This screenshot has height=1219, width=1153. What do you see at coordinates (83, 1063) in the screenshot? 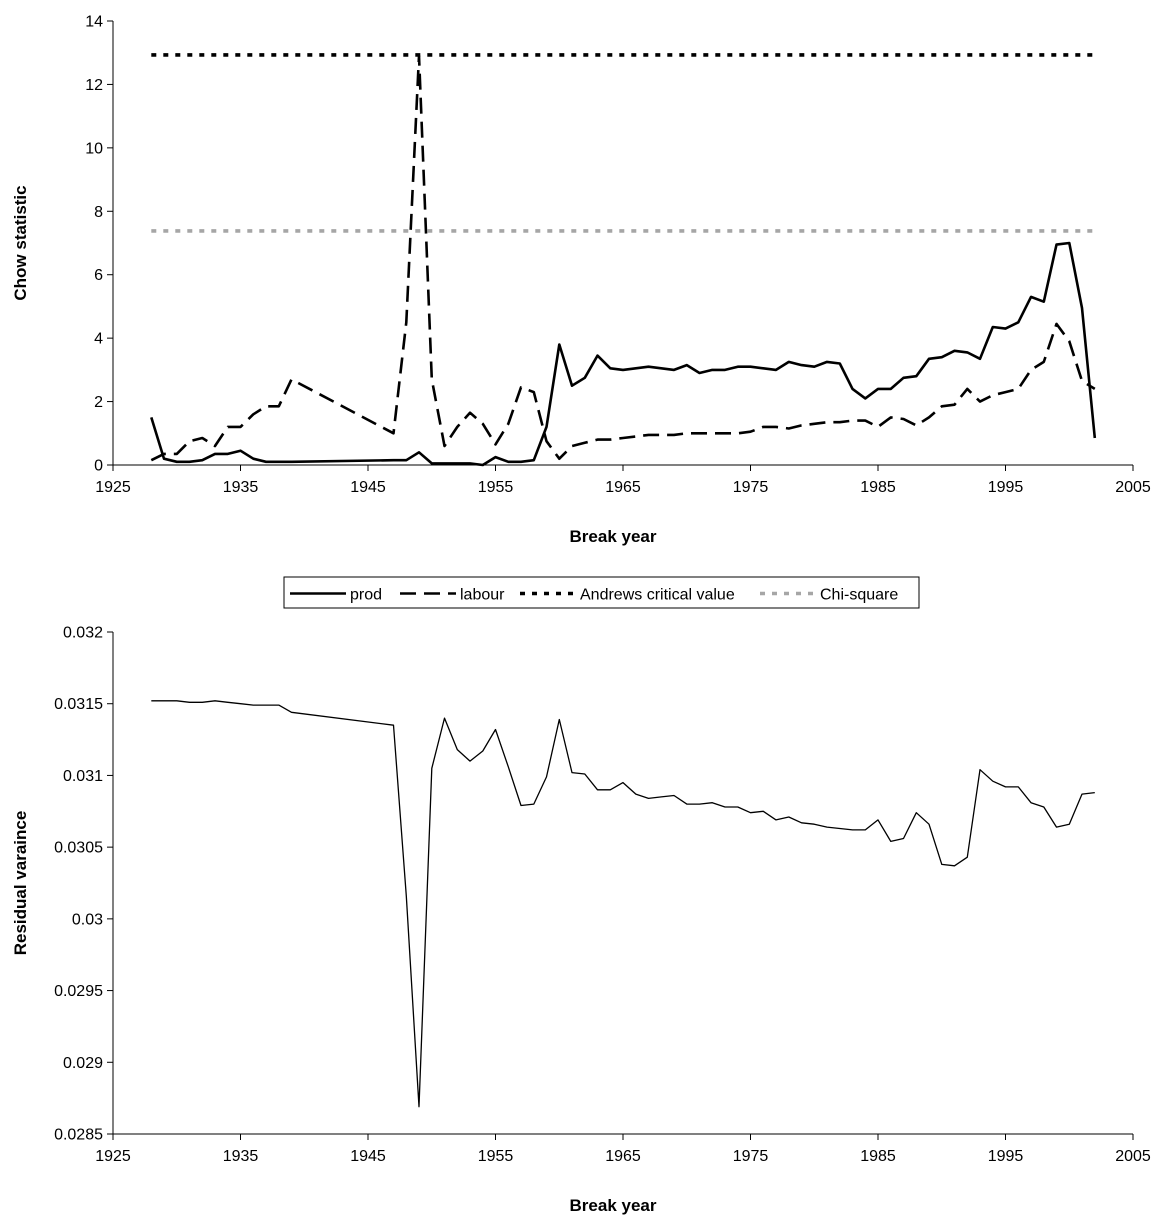
I see `y-tick-label: 0.029` at bounding box center [83, 1063].